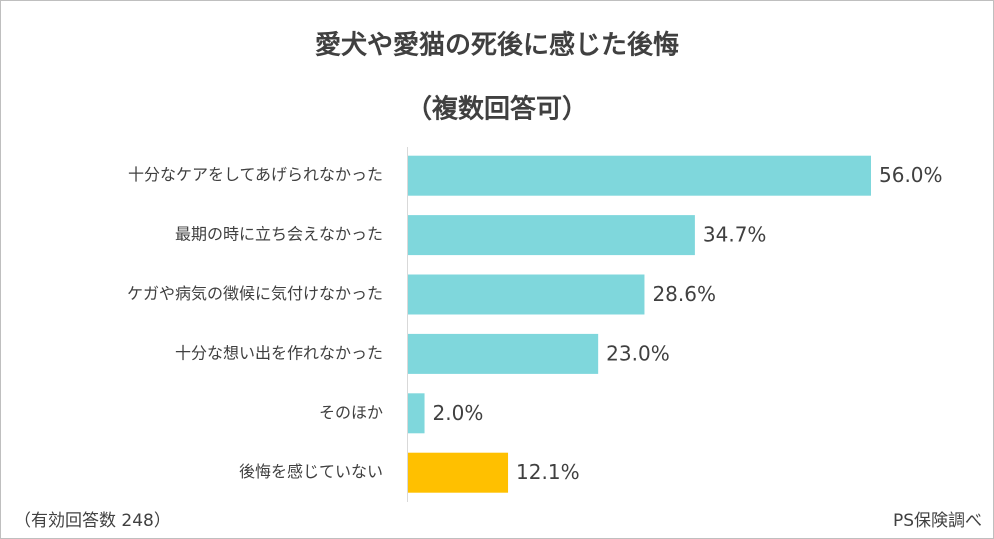 This screenshot has width=994, height=539. Describe the element at coordinates (255, 293) in the screenshot. I see `category-label: ケガや病気の徴候に気付けなかった` at that location.